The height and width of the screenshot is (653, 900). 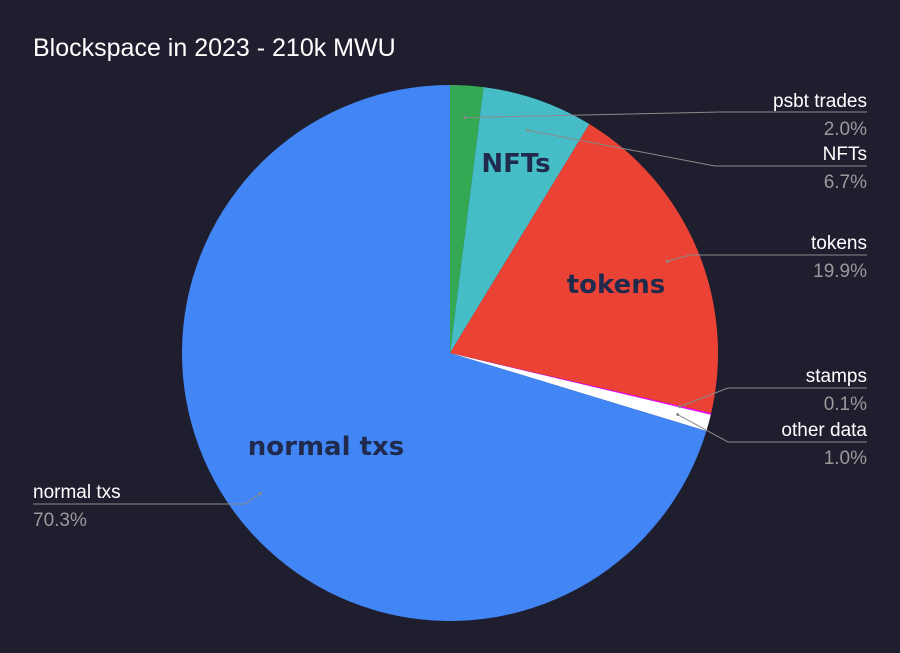 What do you see at coordinates (840, 271) in the screenshot?
I see `callout-value-tokens: 19.9%` at bounding box center [840, 271].